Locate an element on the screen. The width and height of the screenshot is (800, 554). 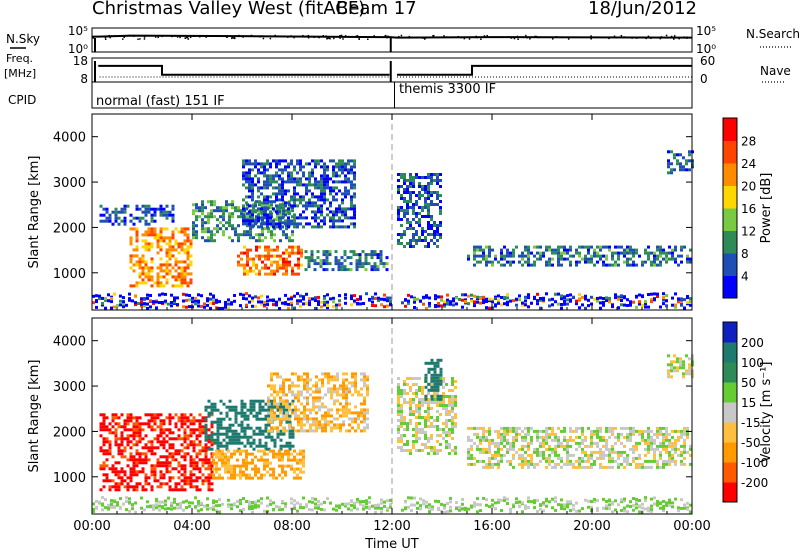
noise-search-point is located at coordinates (641, 37).